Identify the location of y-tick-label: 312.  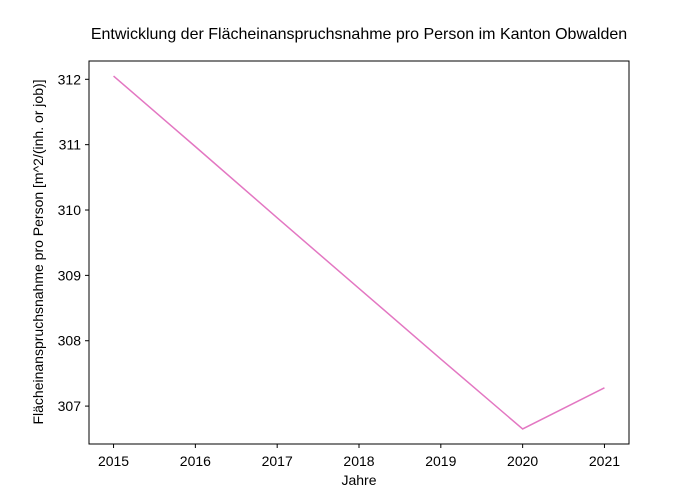
(70, 79).